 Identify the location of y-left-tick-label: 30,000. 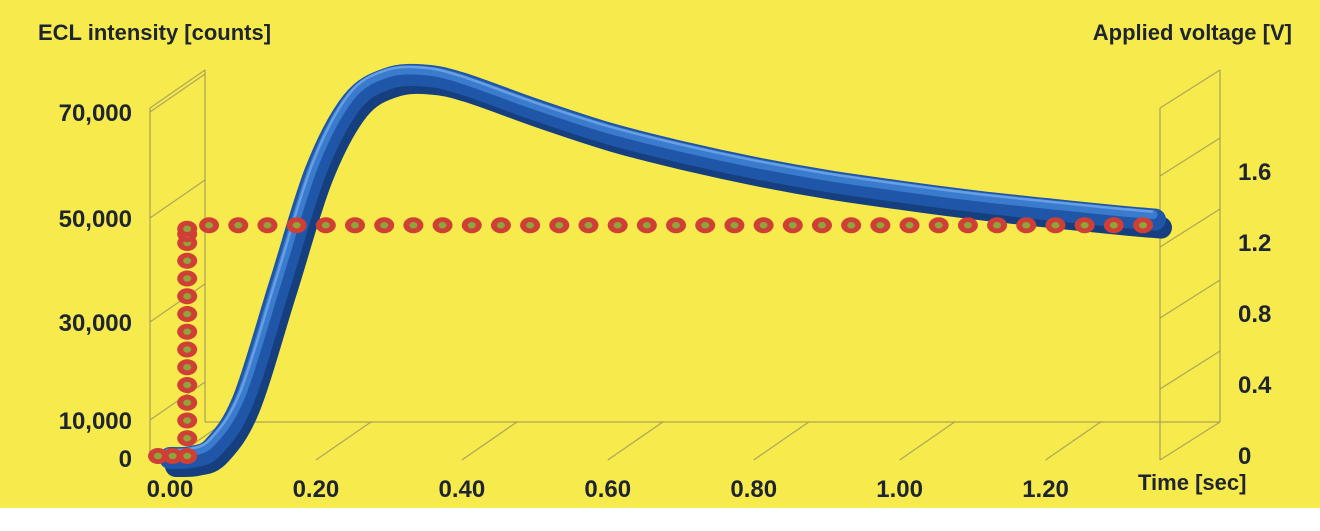
(95, 323).